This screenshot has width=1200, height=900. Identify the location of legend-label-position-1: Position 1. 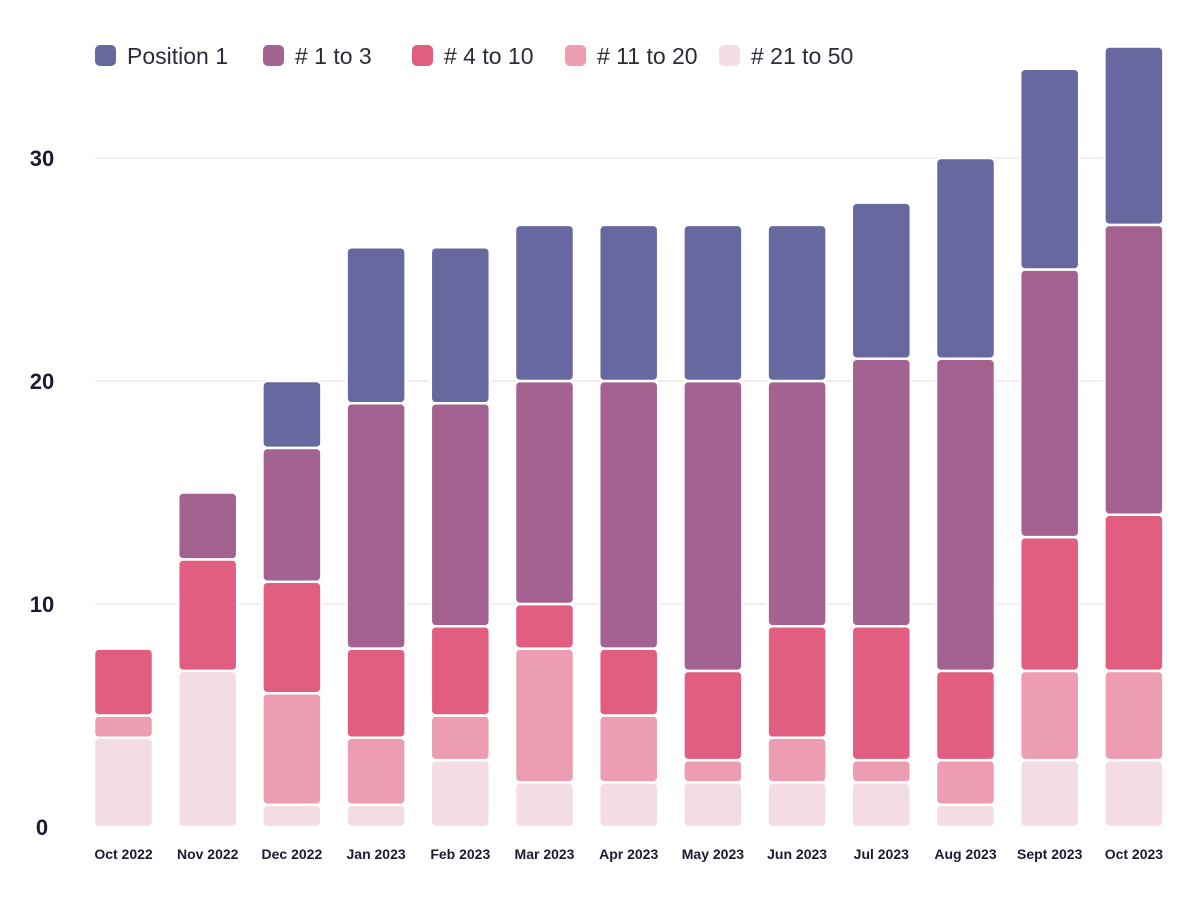
(177, 56).